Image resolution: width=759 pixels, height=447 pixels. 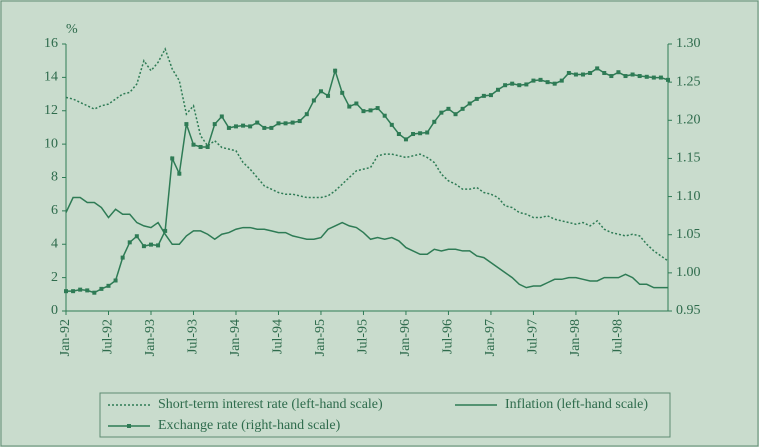 I want to click on x-tick-label: Jul-95, so click(x=363, y=336).